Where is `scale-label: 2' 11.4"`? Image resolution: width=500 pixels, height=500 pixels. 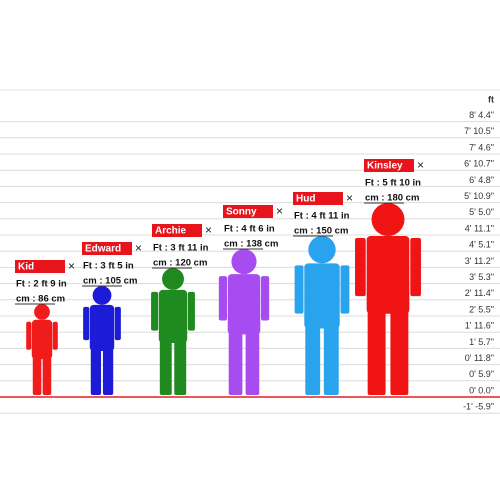
scale-label: 2' 11.4" is located at coordinates (479, 293).